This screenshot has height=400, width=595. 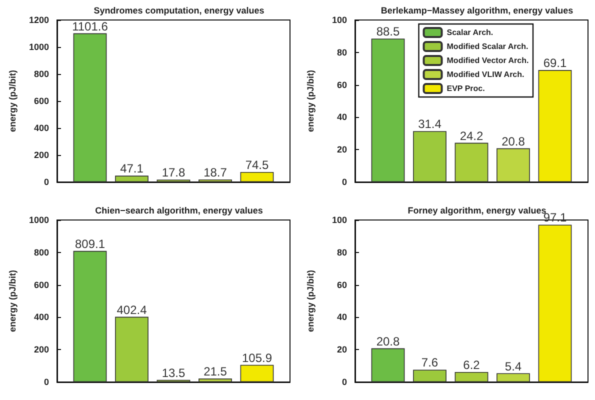 What do you see at coordinates (388, 31) in the screenshot?
I see `data-label: 88.5` at bounding box center [388, 31].